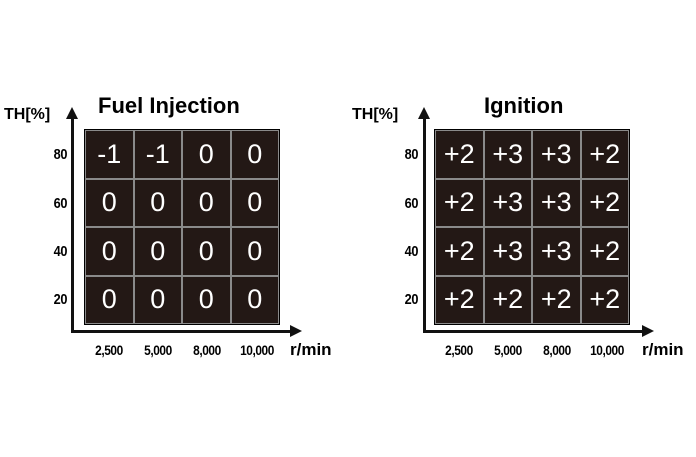  I want to click on map-title: Ignition, so click(524, 105).